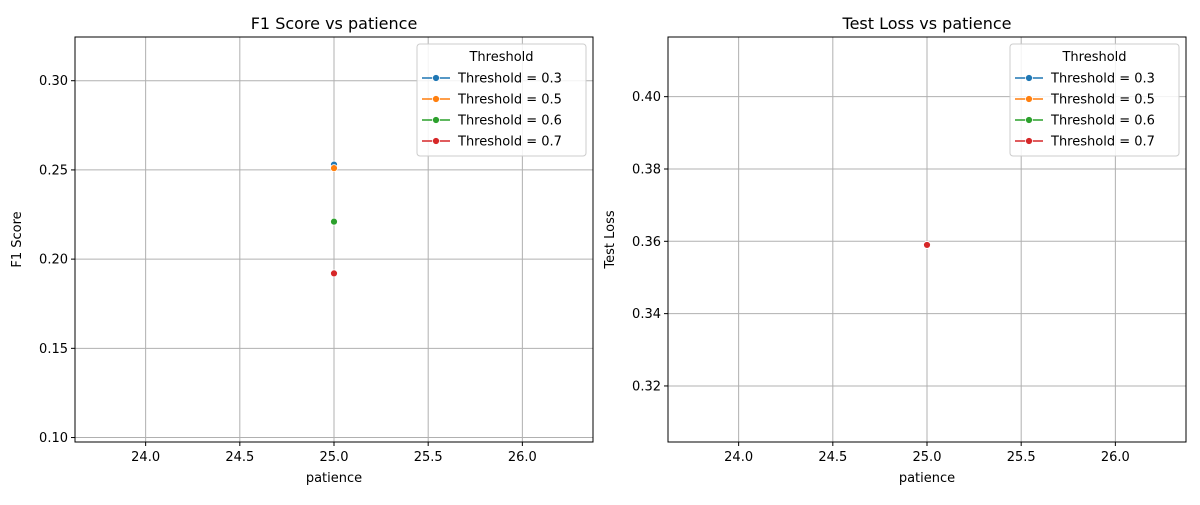 The height and width of the screenshot is (505, 1200). I want to click on y-tick-label: 0.10, so click(53, 438).